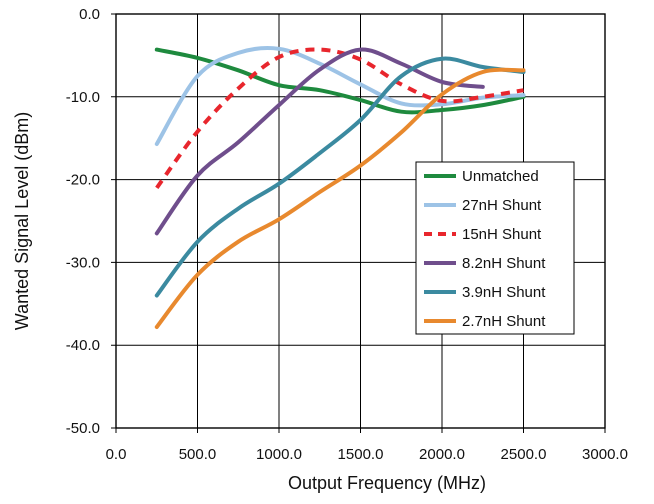  Describe the element at coordinates (524, 454) in the screenshot. I see `x-tick-label: 2500.0` at that location.